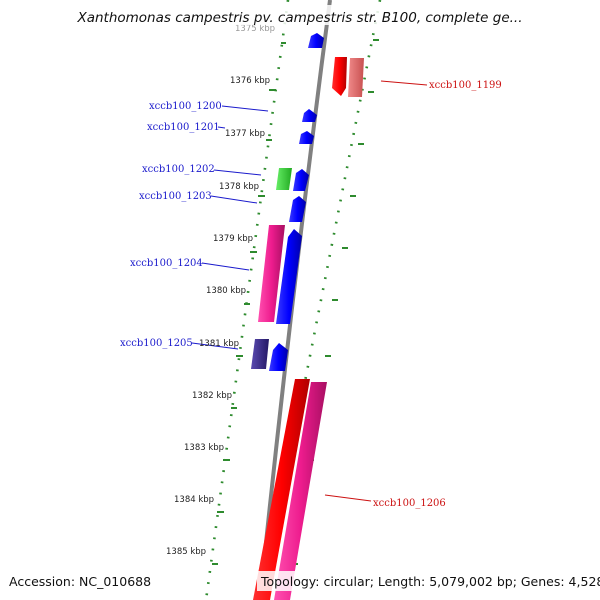  I want to click on gene-1204-pink, so click(271, 273).